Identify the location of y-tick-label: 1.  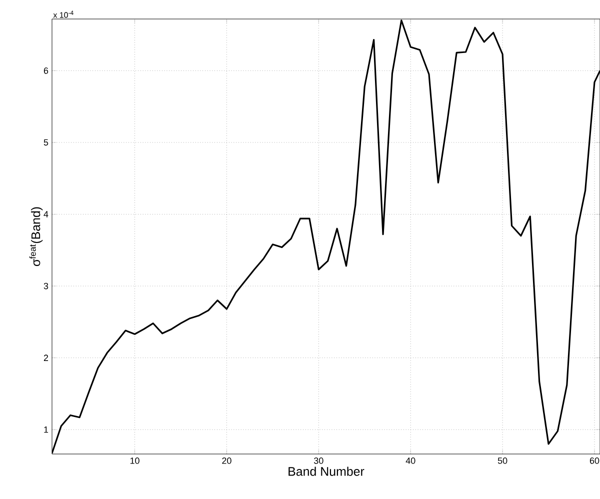
(46, 429).